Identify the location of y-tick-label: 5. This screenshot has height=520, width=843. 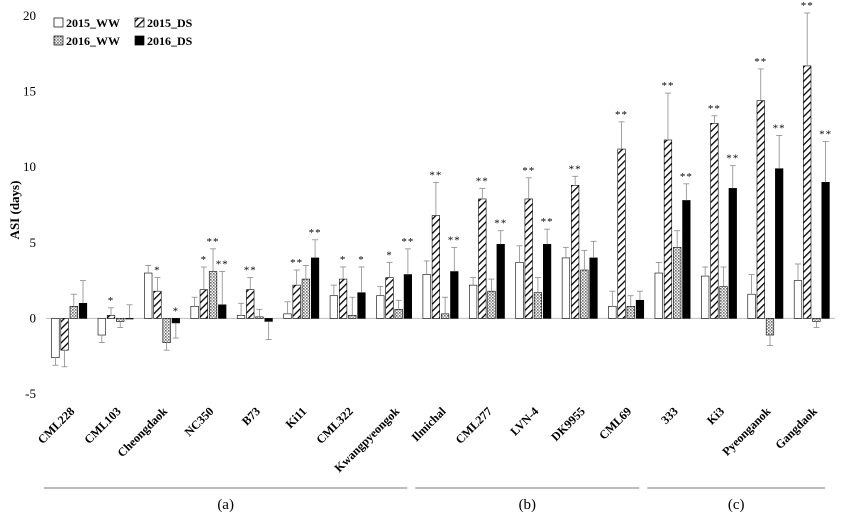
(33, 242).